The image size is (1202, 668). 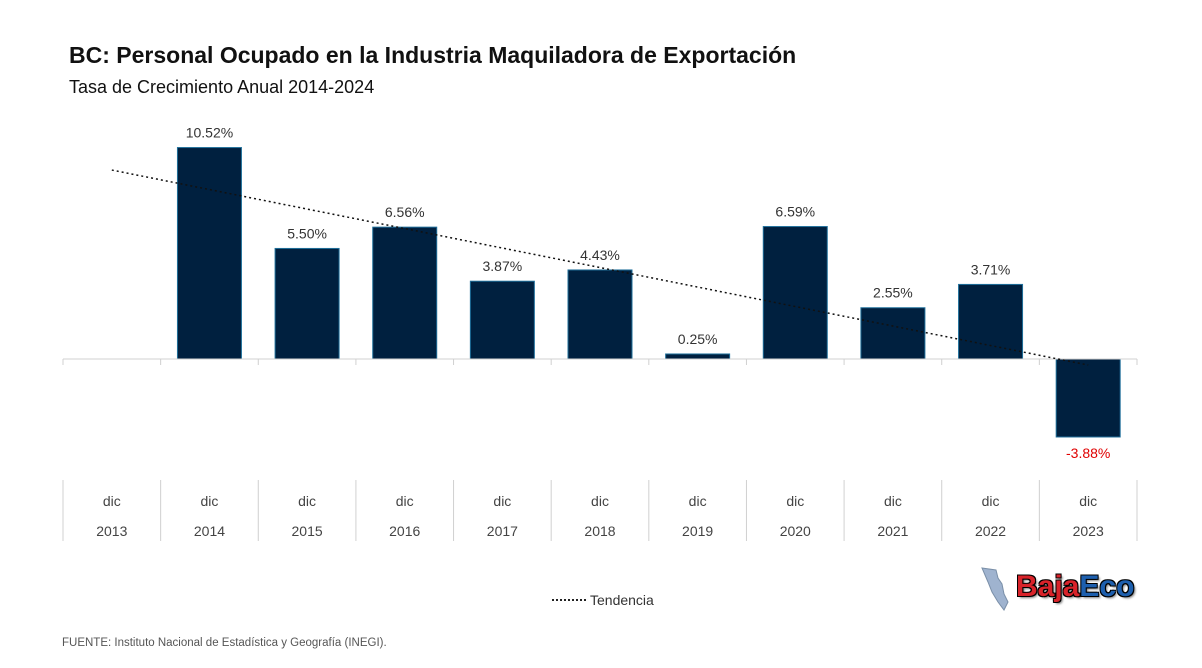 I want to click on bar-2022, so click(x=991, y=321).